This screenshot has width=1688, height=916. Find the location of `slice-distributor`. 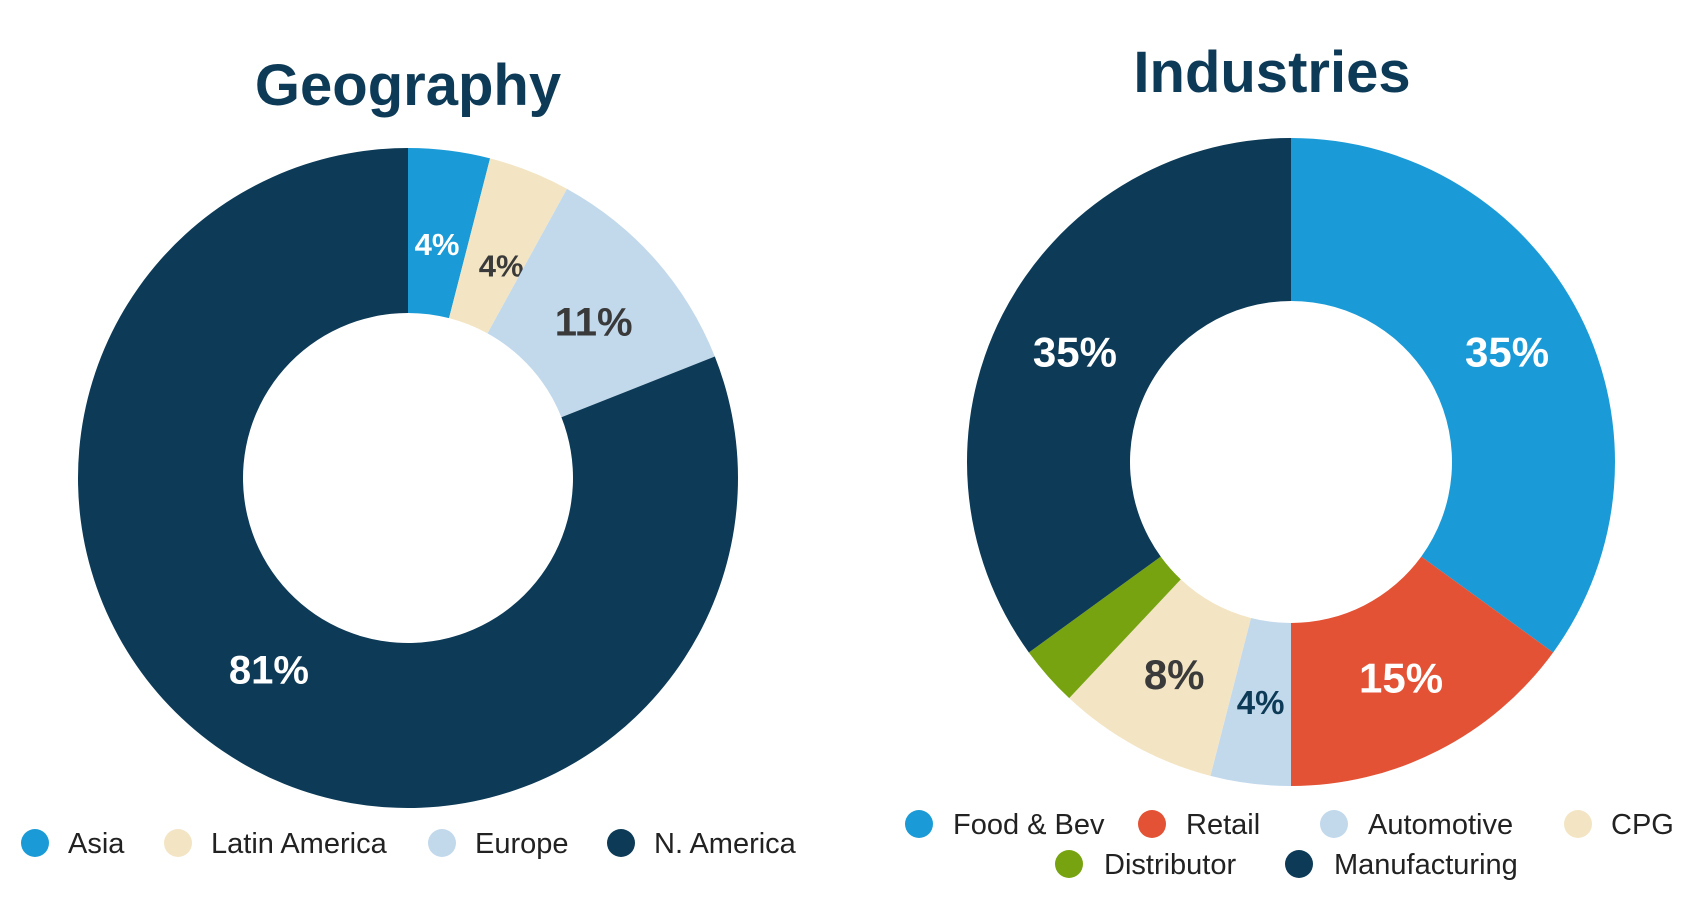

slice-distributor is located at coordinates (1104, 627).